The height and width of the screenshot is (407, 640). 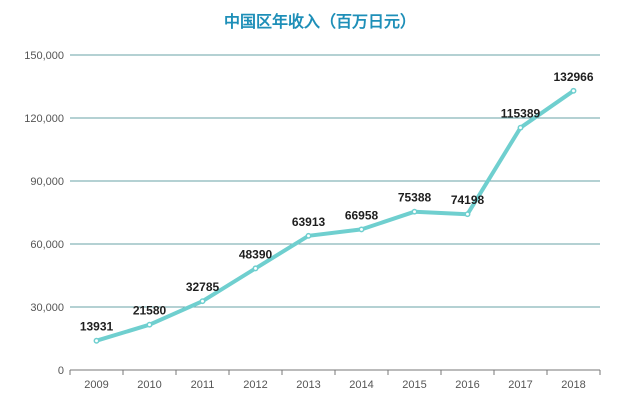 I want to click on data-label: 21580, so click(x=150, y=311).